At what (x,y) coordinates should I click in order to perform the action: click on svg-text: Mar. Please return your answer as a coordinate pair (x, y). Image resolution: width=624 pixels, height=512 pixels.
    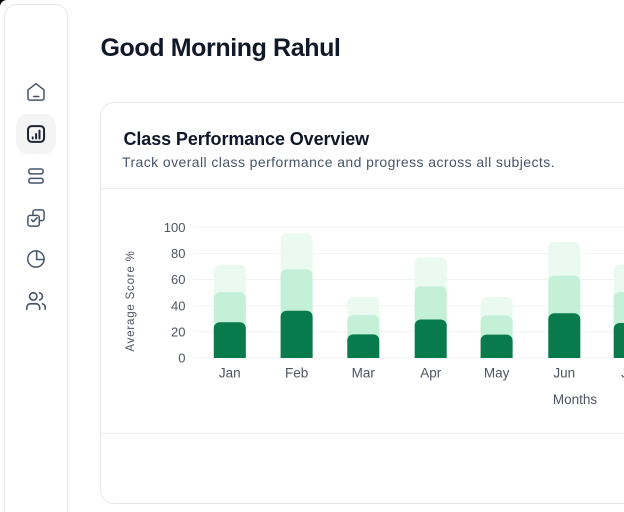
    Looking at the image, I should click on (364, 373).